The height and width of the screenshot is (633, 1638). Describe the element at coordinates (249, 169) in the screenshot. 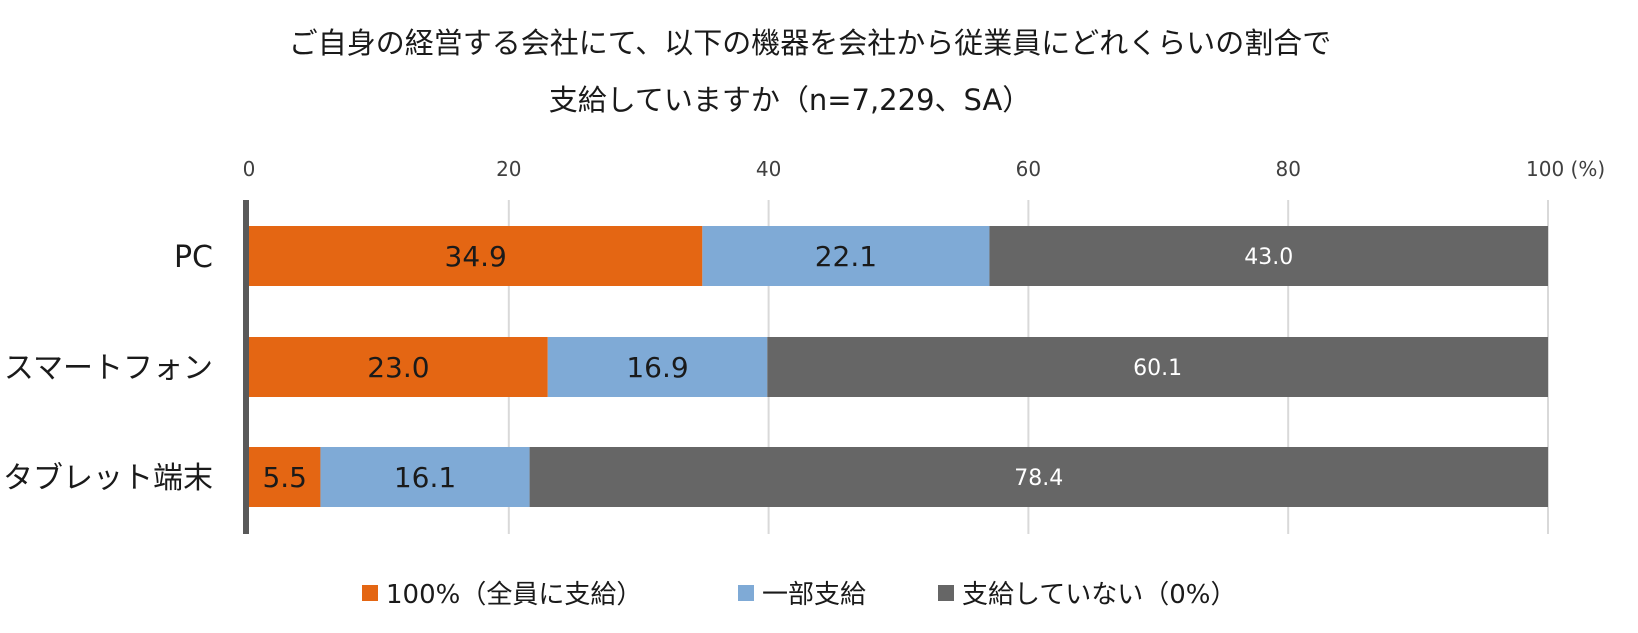

I see `x-tick-label: 0` at that location.